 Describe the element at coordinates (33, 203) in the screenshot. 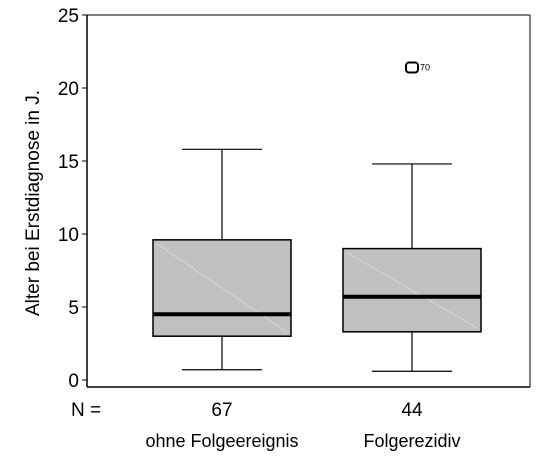

I see `y-axis-title: Alter bei Erstdiagnose in J.` at that location.